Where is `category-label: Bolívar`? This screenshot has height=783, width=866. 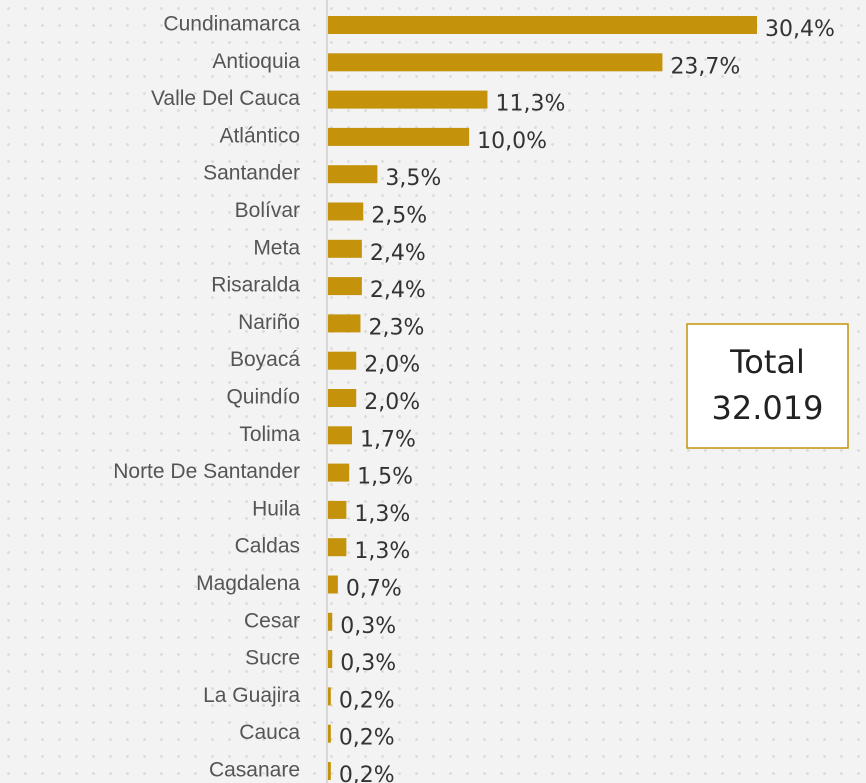 category-label: Bolívar is located at coordinates (267, 210).